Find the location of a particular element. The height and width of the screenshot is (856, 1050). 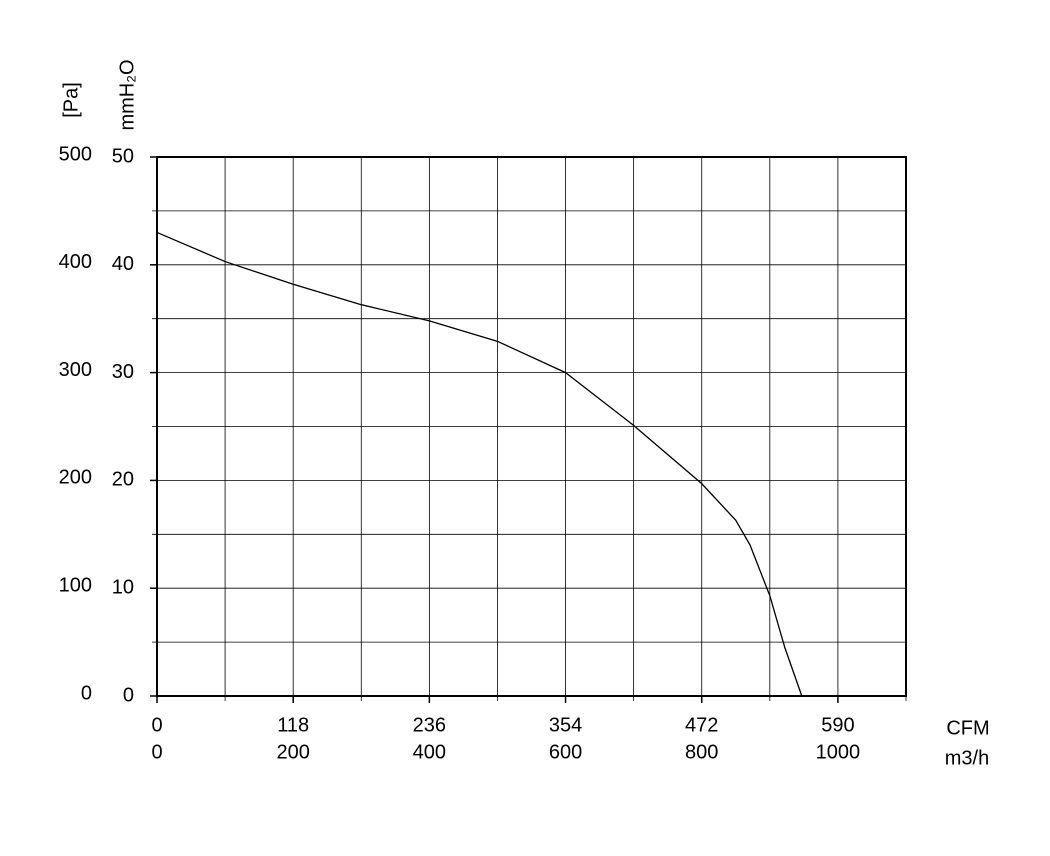

x2-tick-label: 236 is located at coordinates (429, 725).